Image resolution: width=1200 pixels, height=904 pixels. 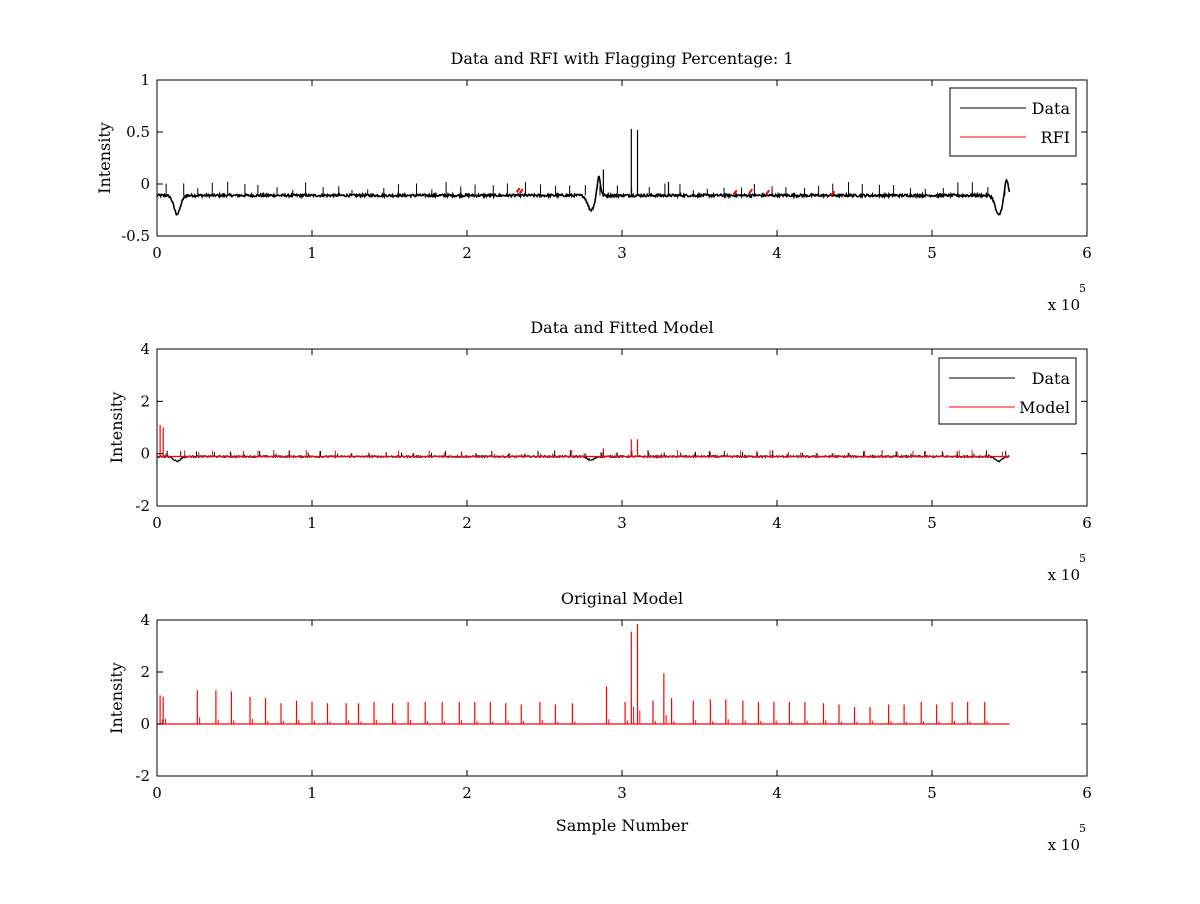 I want to click on y-tick-label: -0.5, so click(x=135, y=236).